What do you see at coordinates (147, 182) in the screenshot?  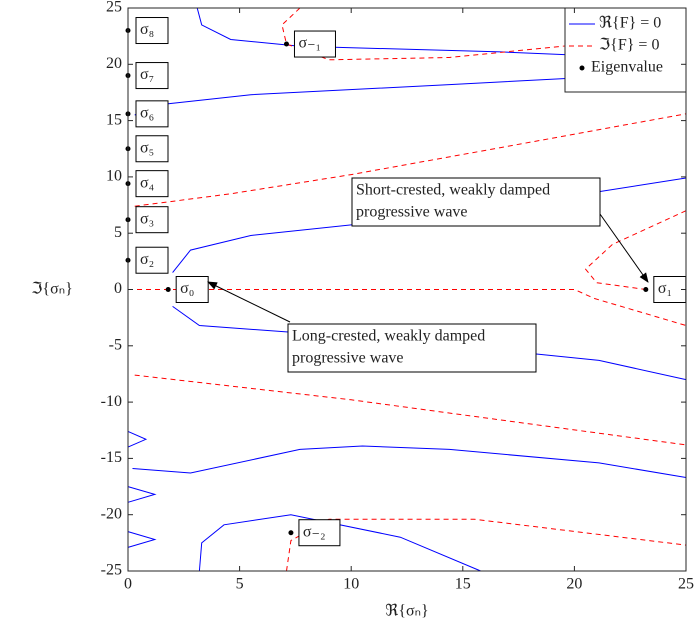 I see `eigenvalue-label: σ₄` at bounding box center [147, 182].